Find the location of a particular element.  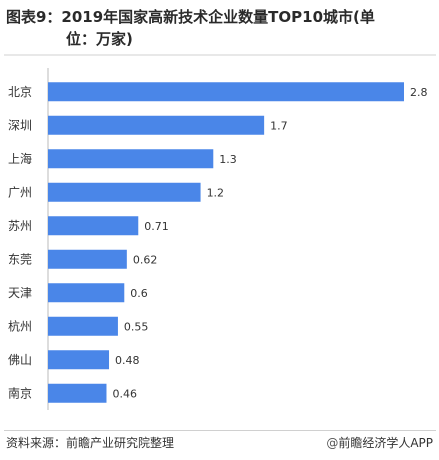

value-label: 1.2 is located at coordinates (216, 192).